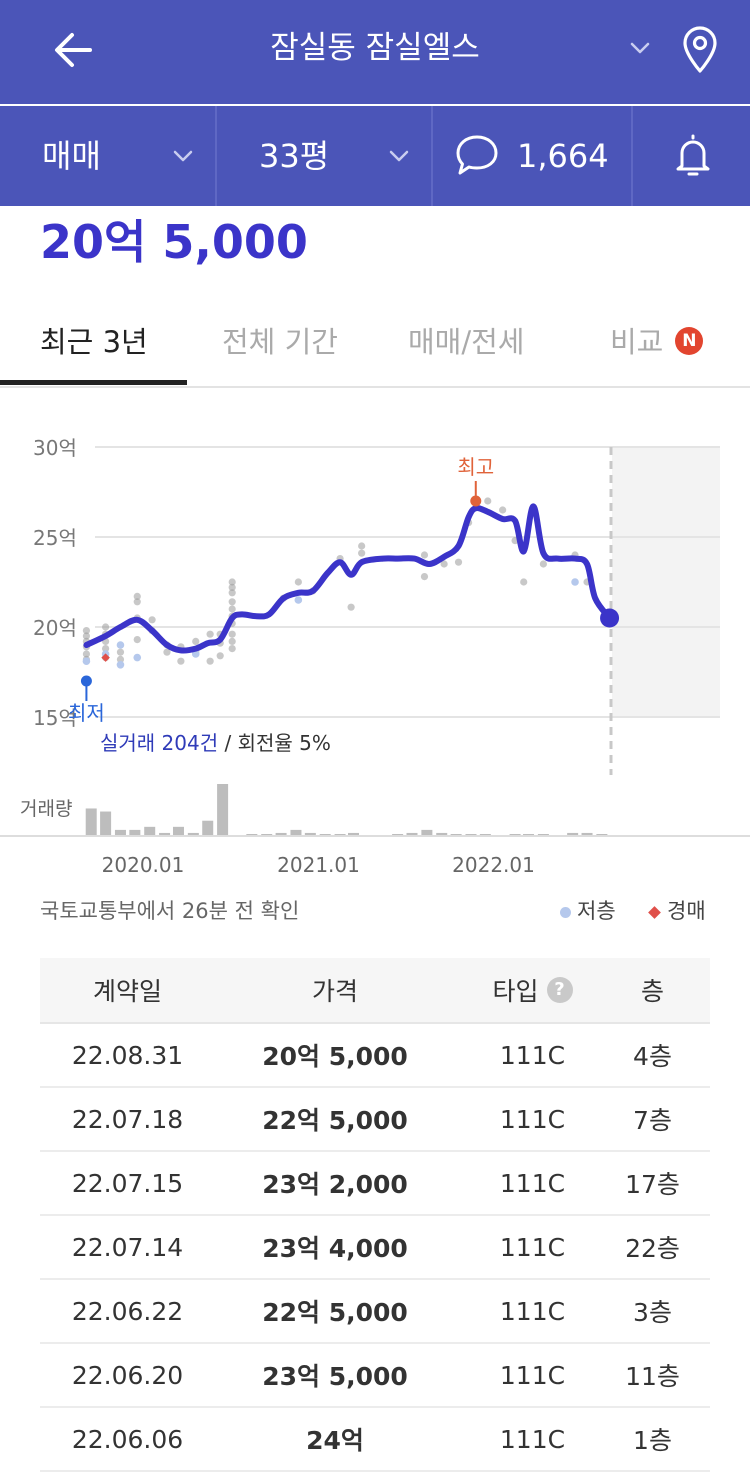 The height and width of the screenshot is (1472, 750). What do you see at coordinates (170, 911) in the screenshot?
I see `data-source-text: 국토교통부에서 26분 전 확인` at bounding box center [170, 911].